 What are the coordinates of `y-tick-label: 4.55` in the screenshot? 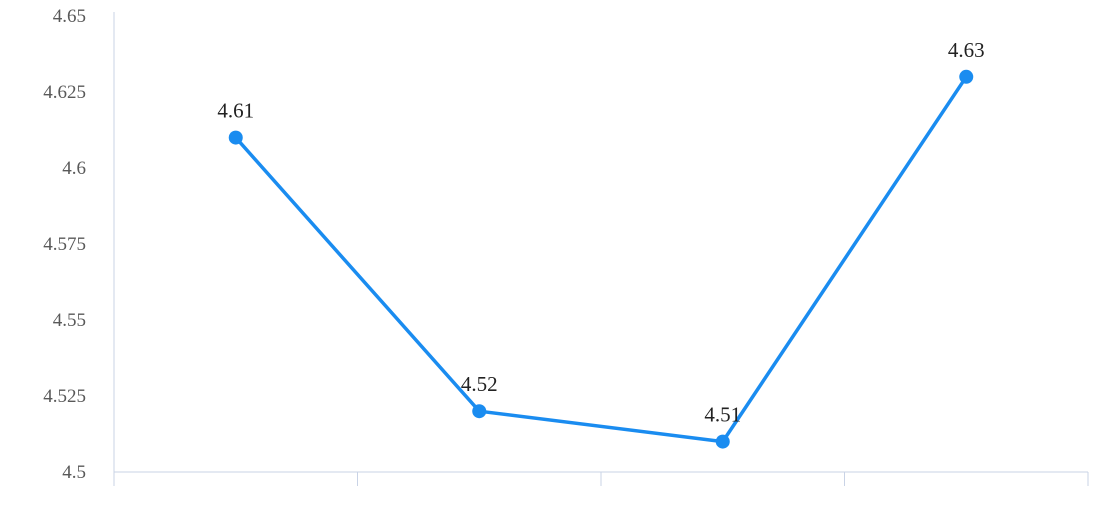 It's located at (69, 320).